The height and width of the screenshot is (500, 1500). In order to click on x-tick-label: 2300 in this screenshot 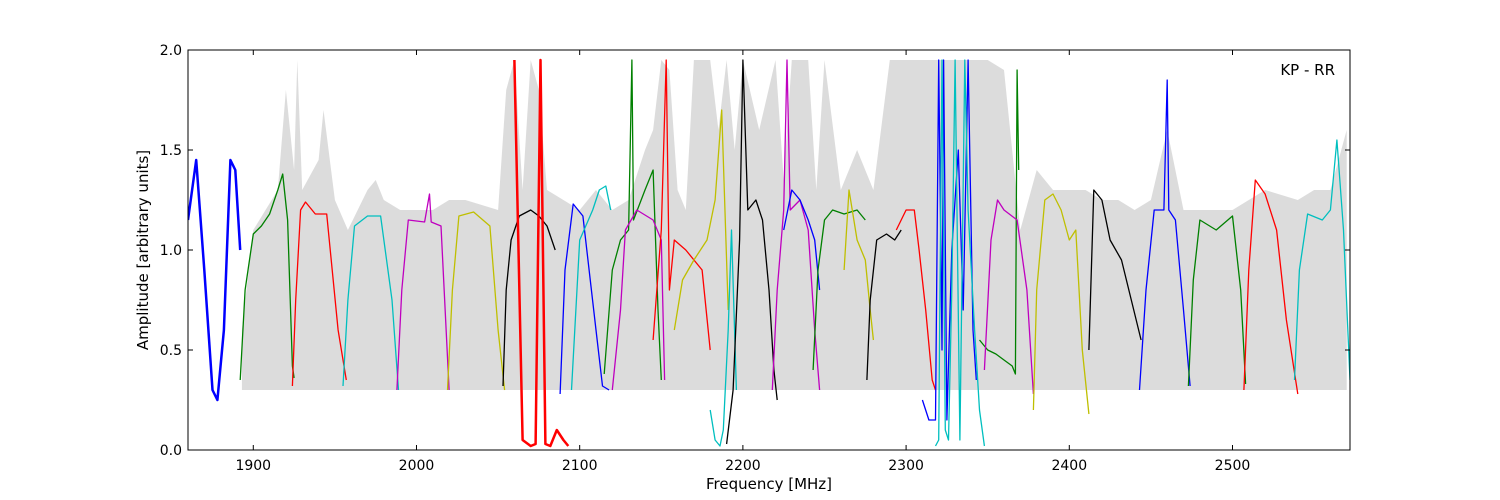, I will do `click(906, 466)`.